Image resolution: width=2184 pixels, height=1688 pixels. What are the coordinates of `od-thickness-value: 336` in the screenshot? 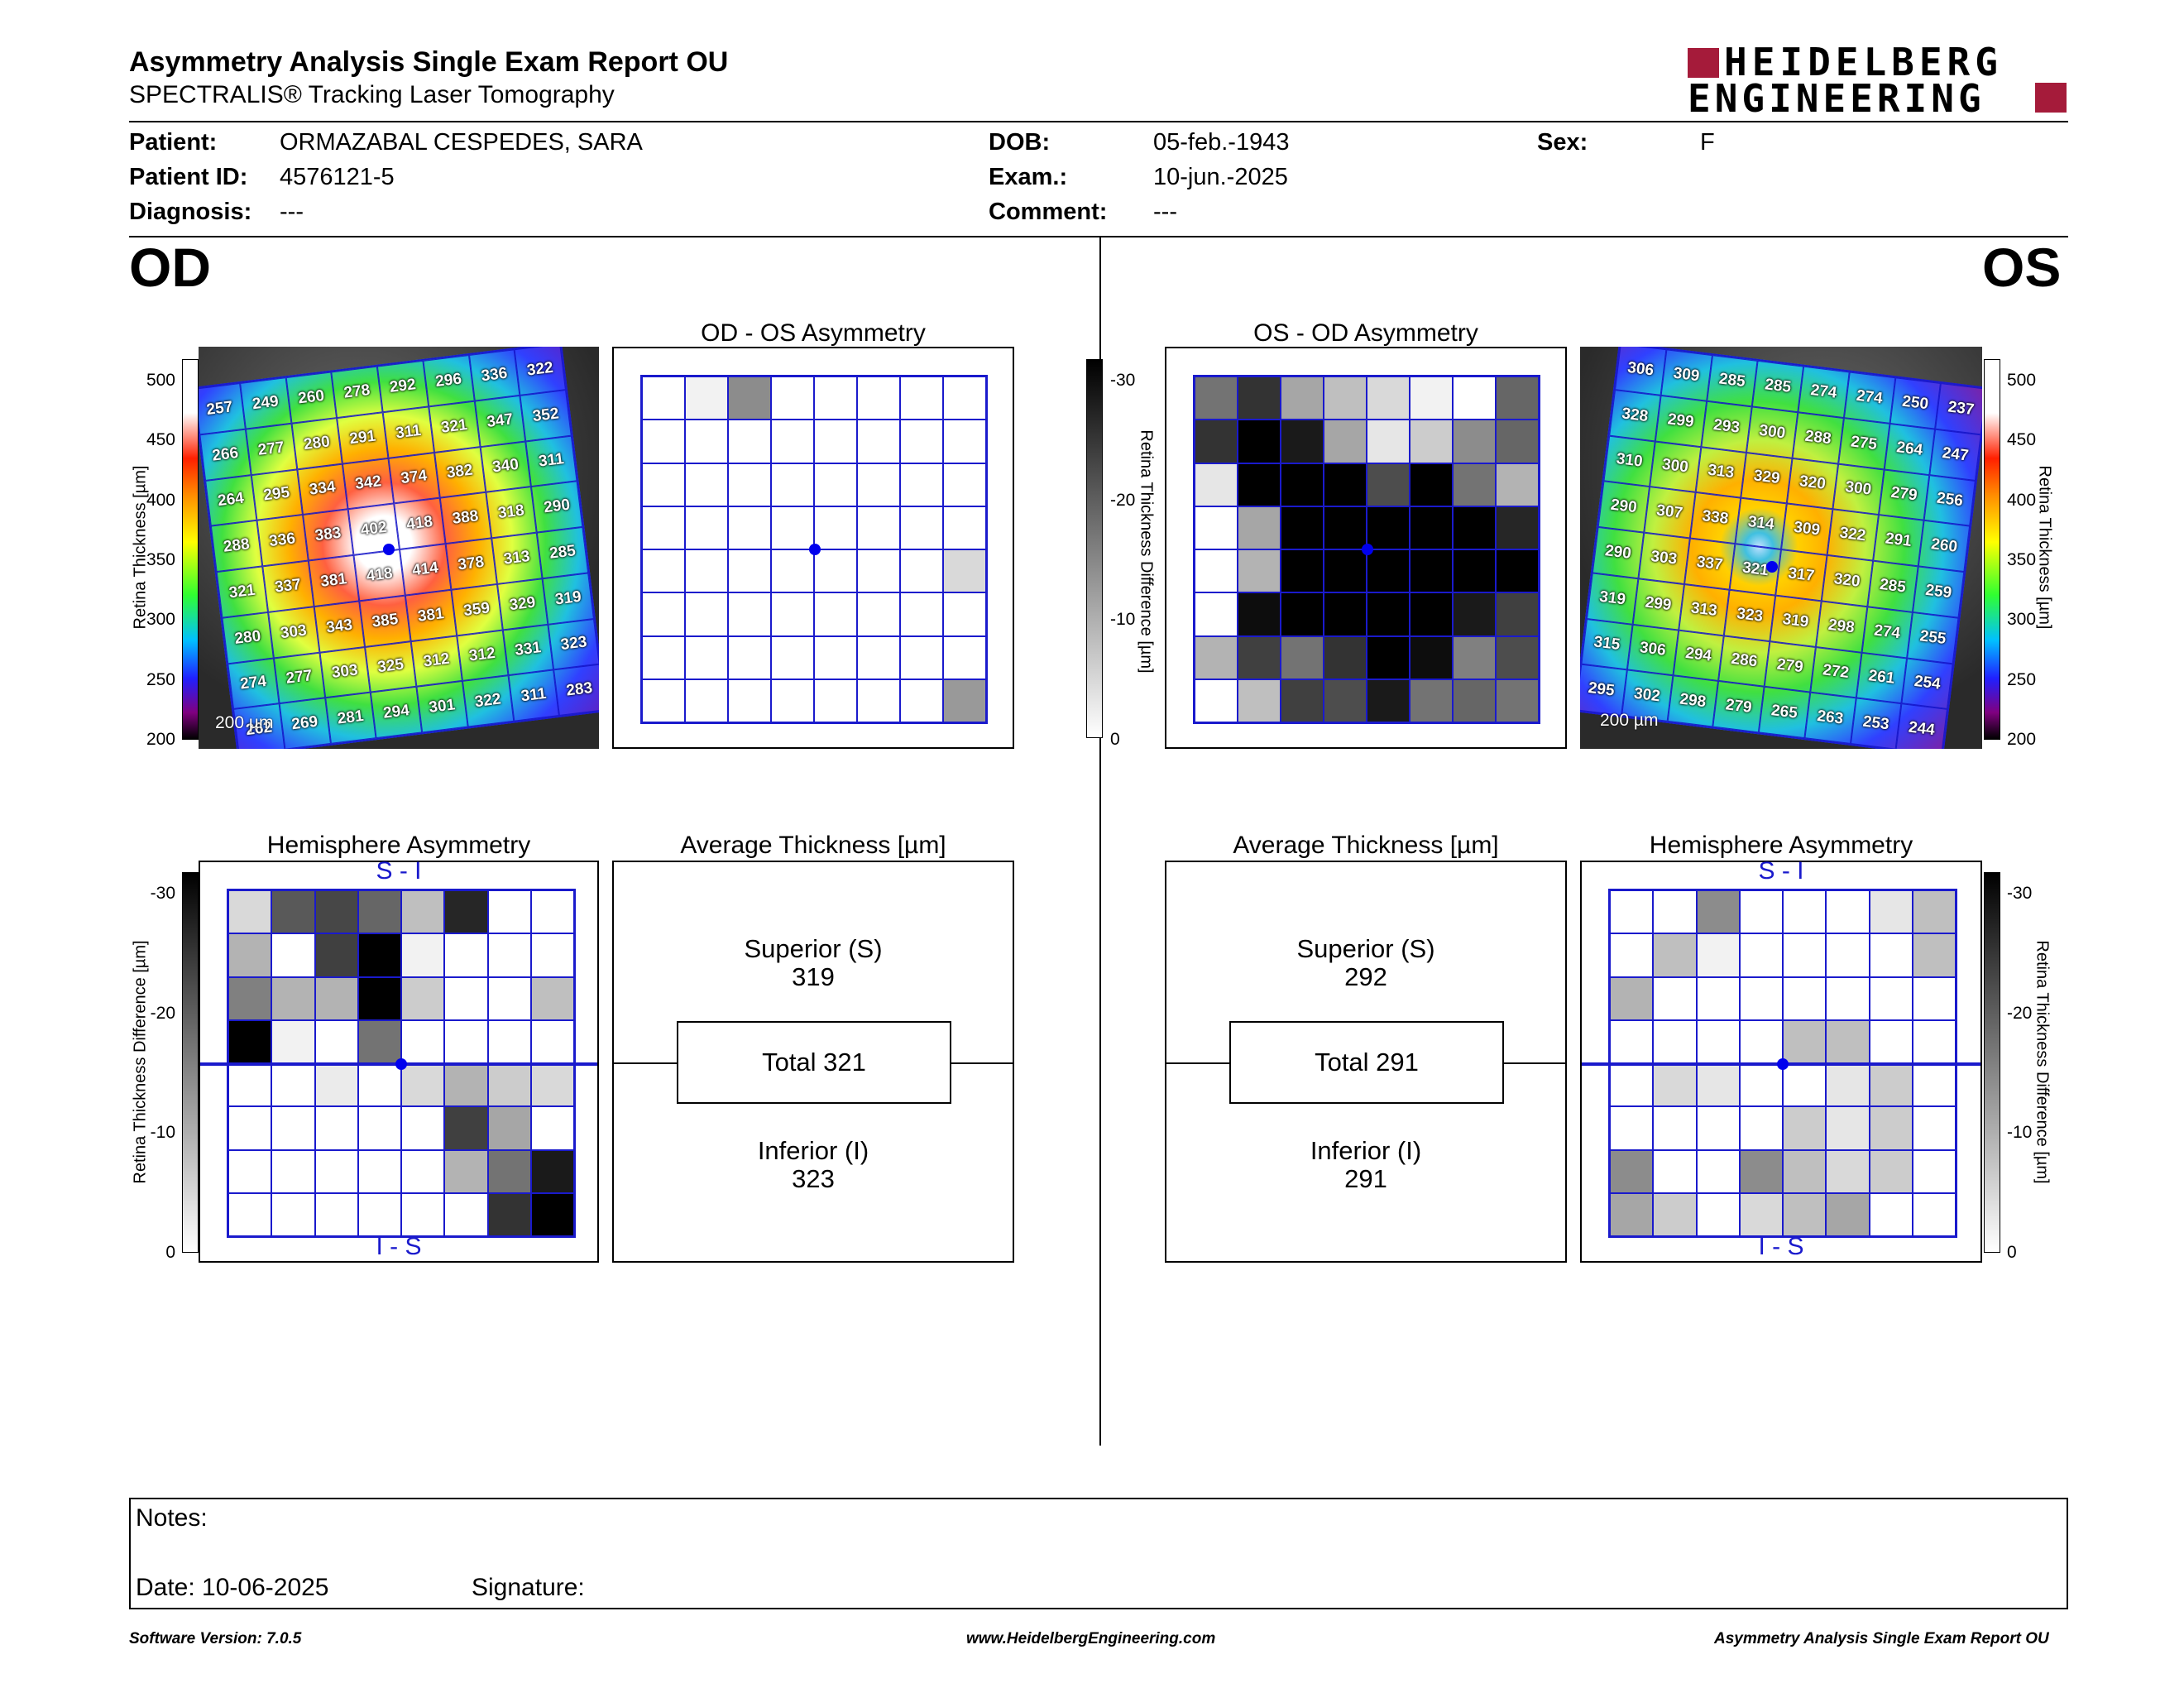 It's located at (282, 541).